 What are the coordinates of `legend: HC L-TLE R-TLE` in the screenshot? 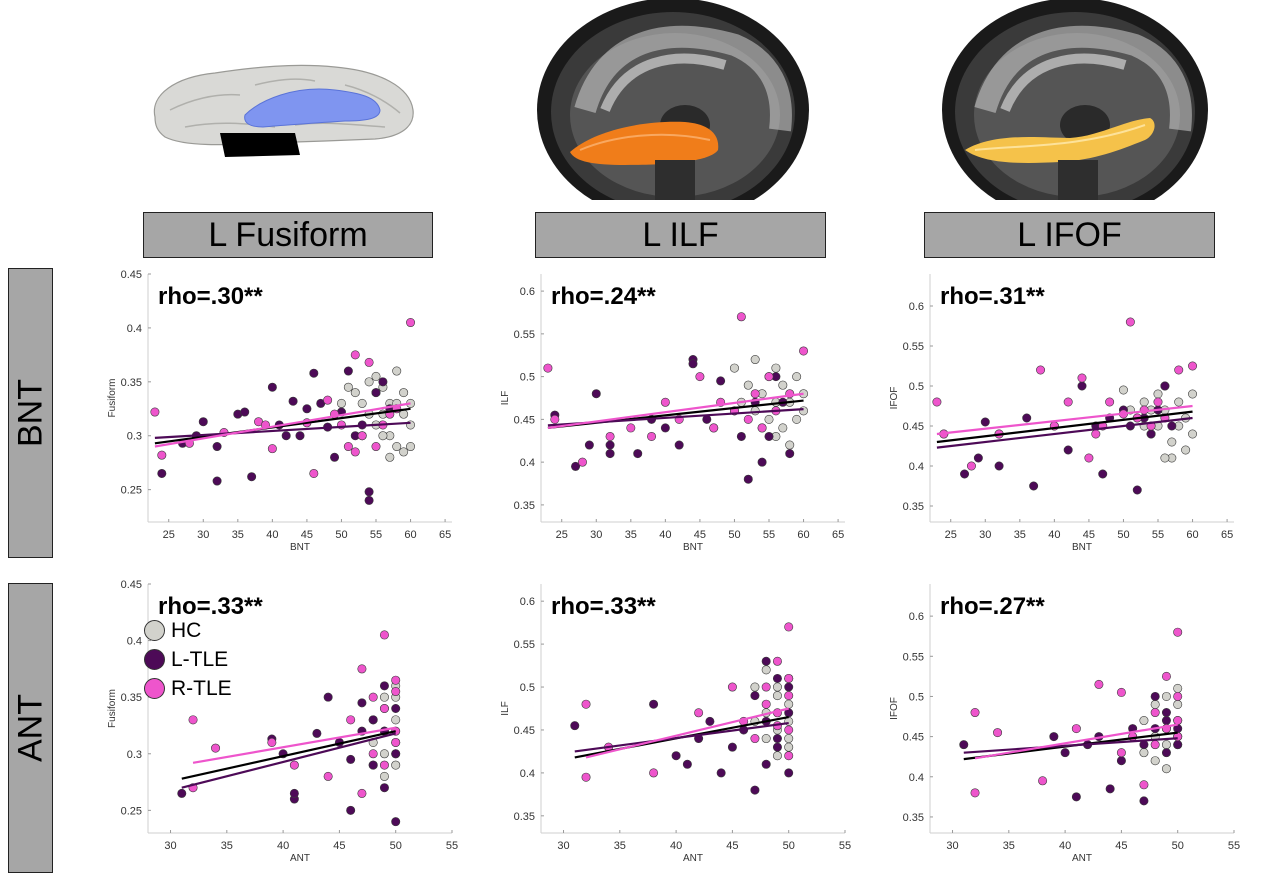 It's located at (199, 659).